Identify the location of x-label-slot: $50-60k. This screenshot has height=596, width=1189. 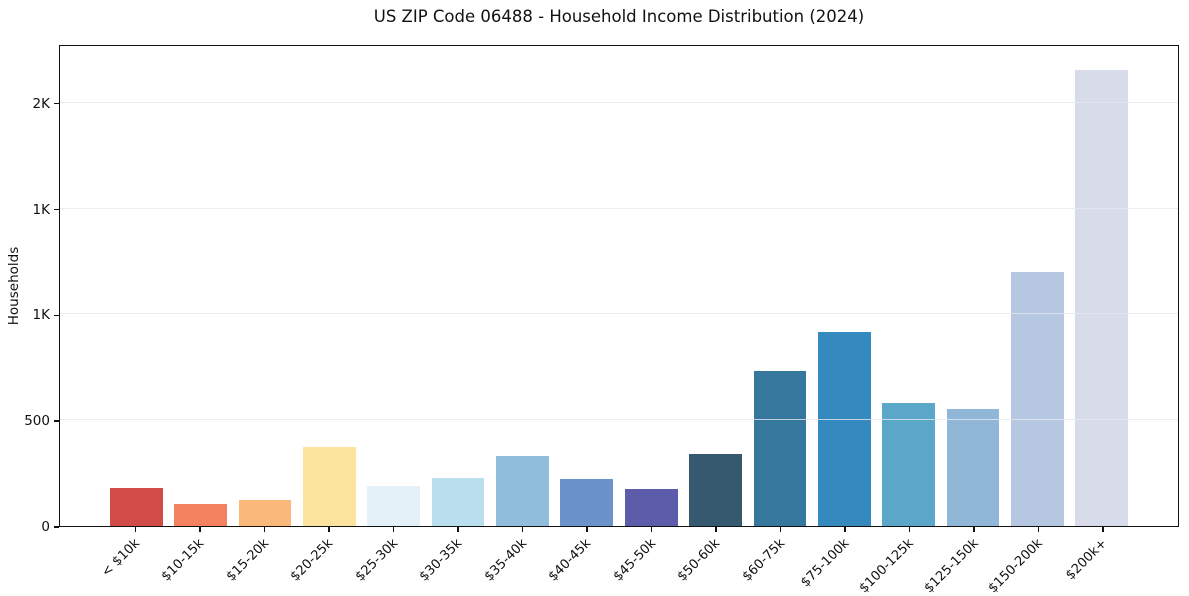
(712, 558).